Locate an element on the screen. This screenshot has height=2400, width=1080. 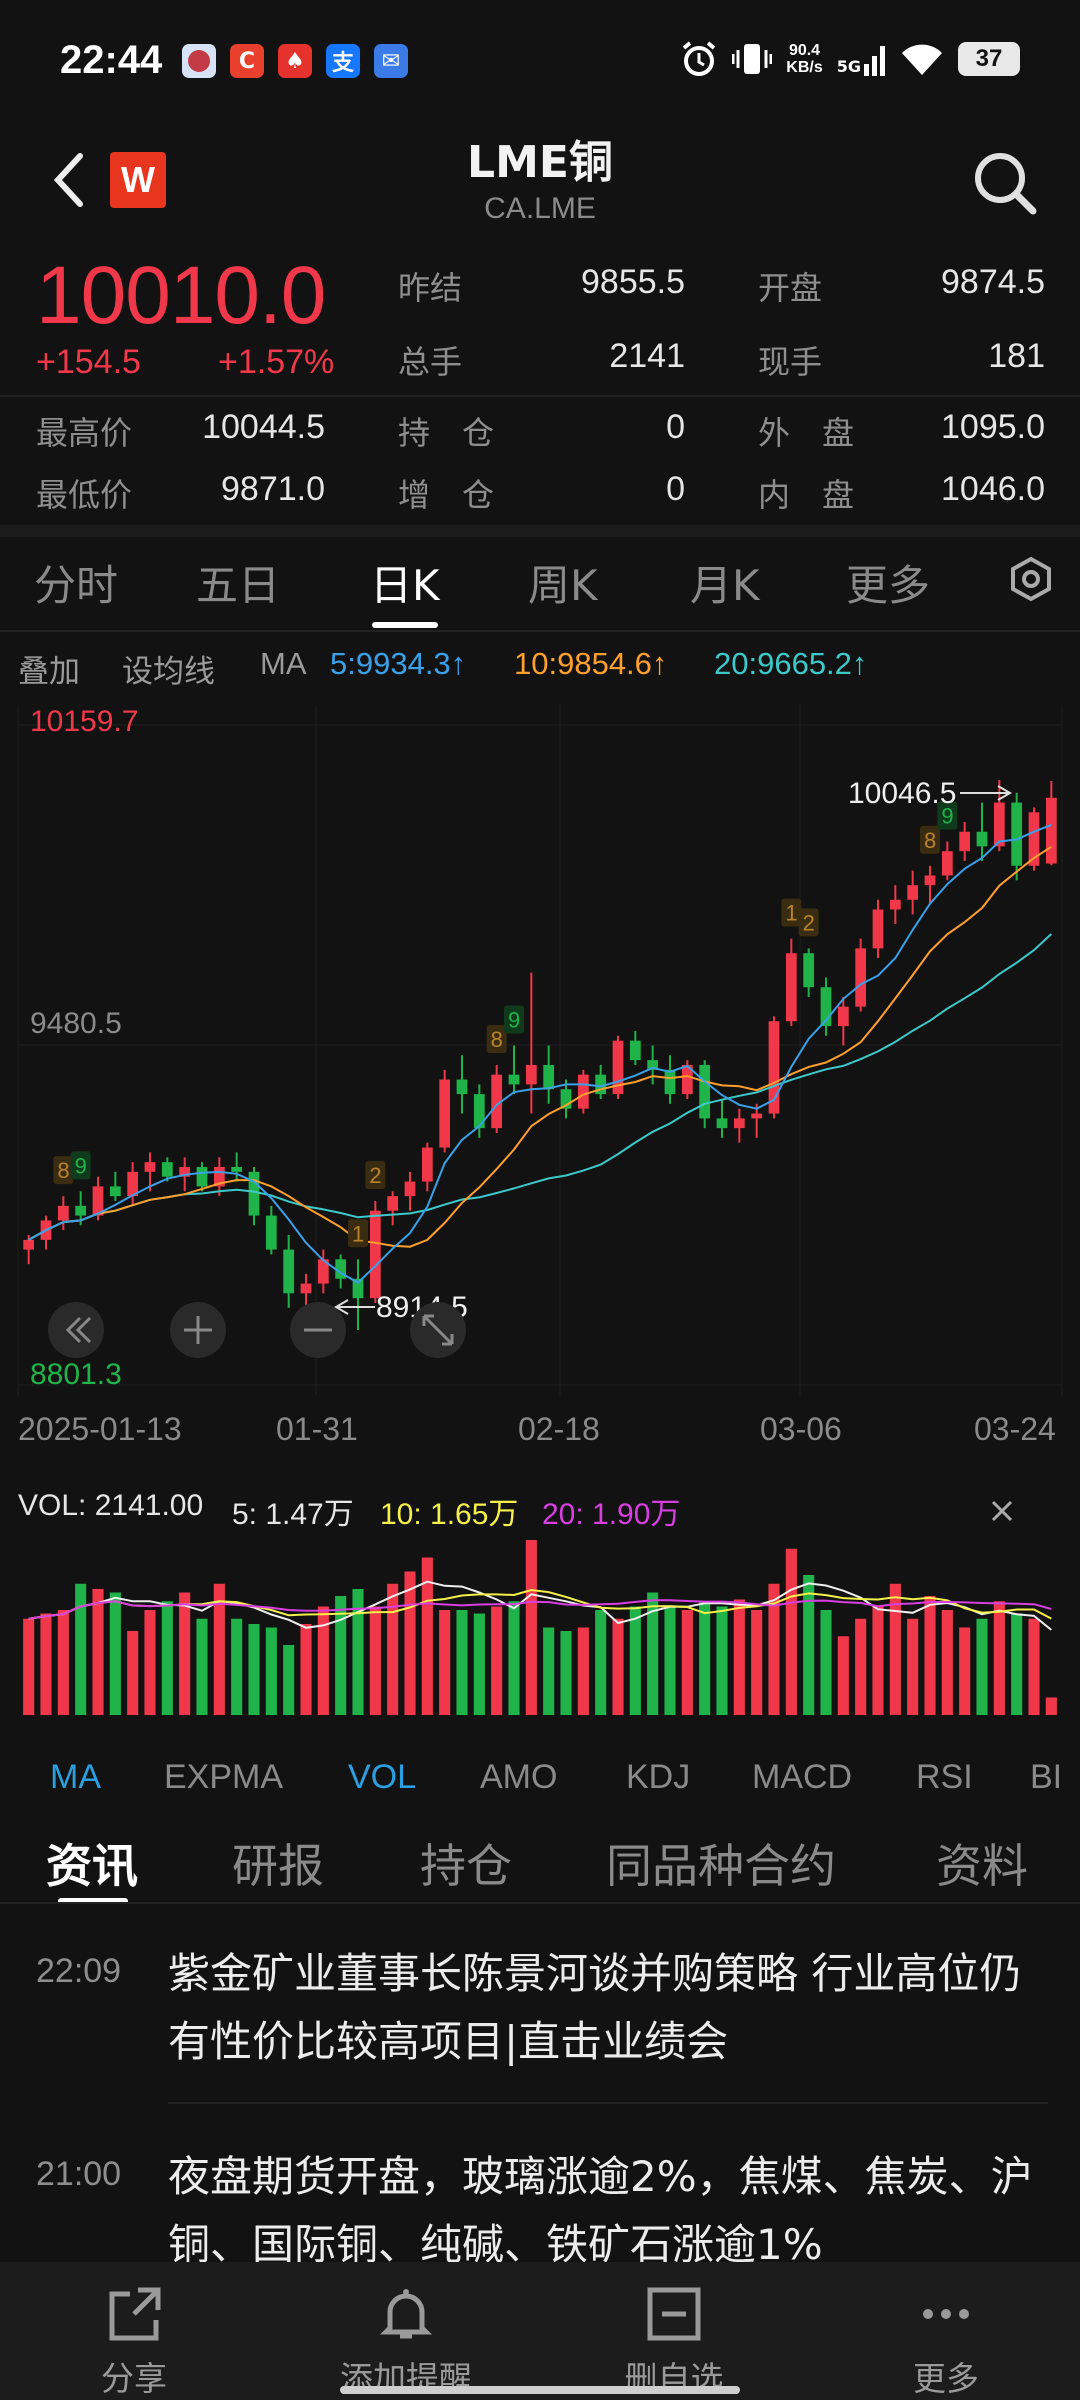
remove-watchlist-icon is located at coordinates (674, 2314).